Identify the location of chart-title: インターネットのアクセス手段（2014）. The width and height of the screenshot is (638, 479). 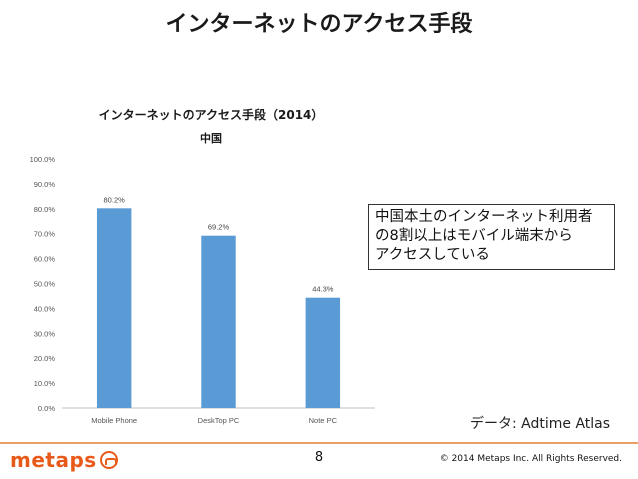
(211, 114).